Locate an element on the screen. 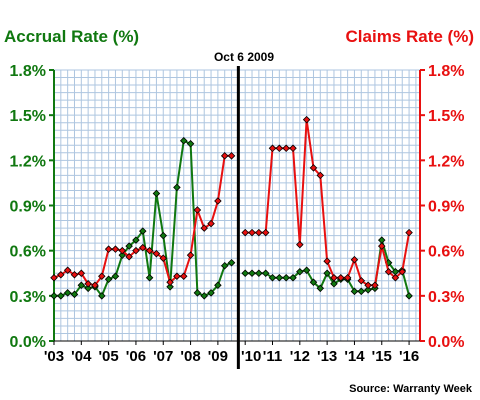  right-tick-label: 1.5% is located at coordinates (446, 116).